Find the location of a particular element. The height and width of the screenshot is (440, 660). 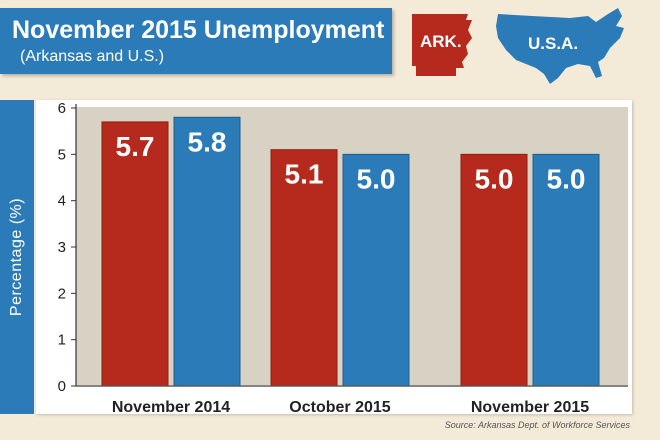

bar-data-label: 5.7 is located at coordinates (135, 146).